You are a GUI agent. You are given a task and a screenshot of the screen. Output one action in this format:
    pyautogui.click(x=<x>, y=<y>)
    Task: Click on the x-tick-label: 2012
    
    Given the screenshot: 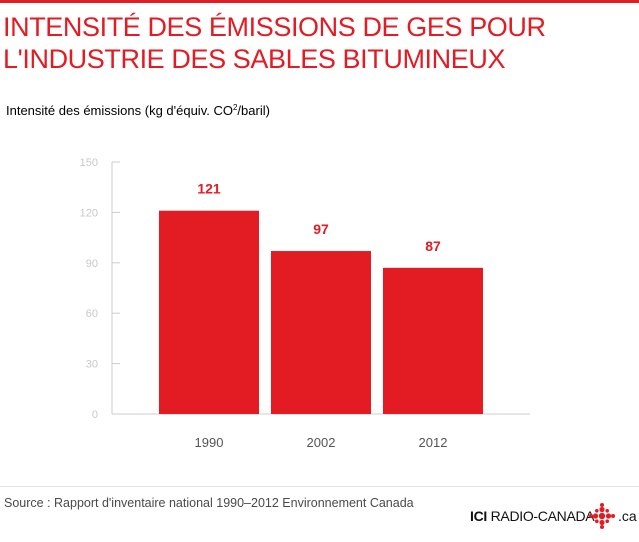 What is the action you would take?
    pyautogui.click(x=433, y=442)
    